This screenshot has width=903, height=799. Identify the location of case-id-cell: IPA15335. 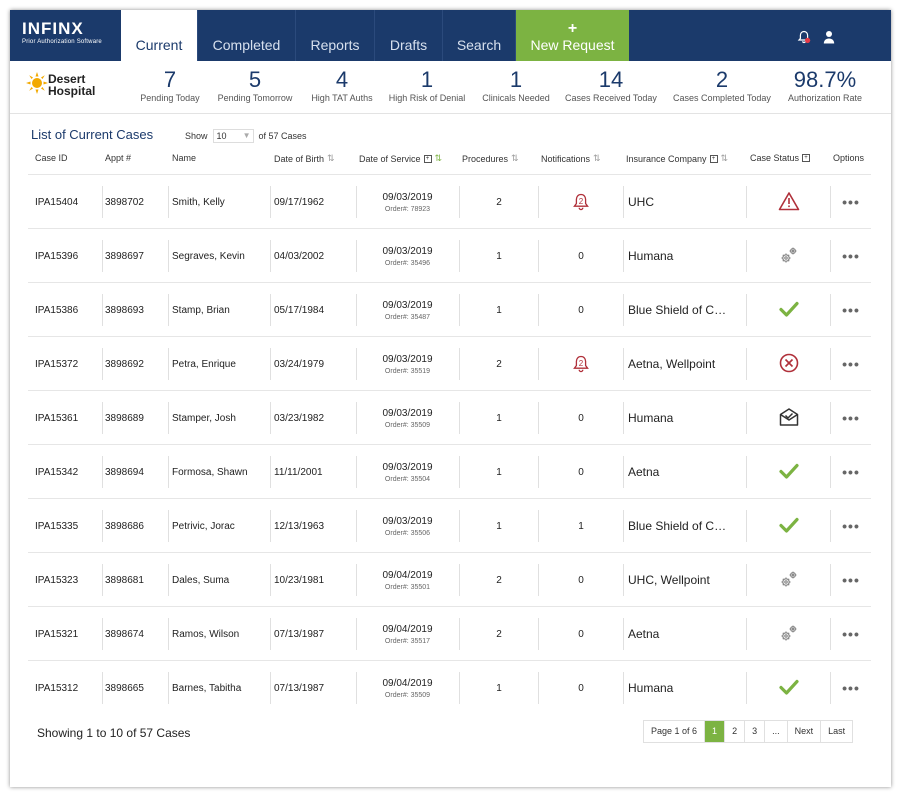
(57, 526).